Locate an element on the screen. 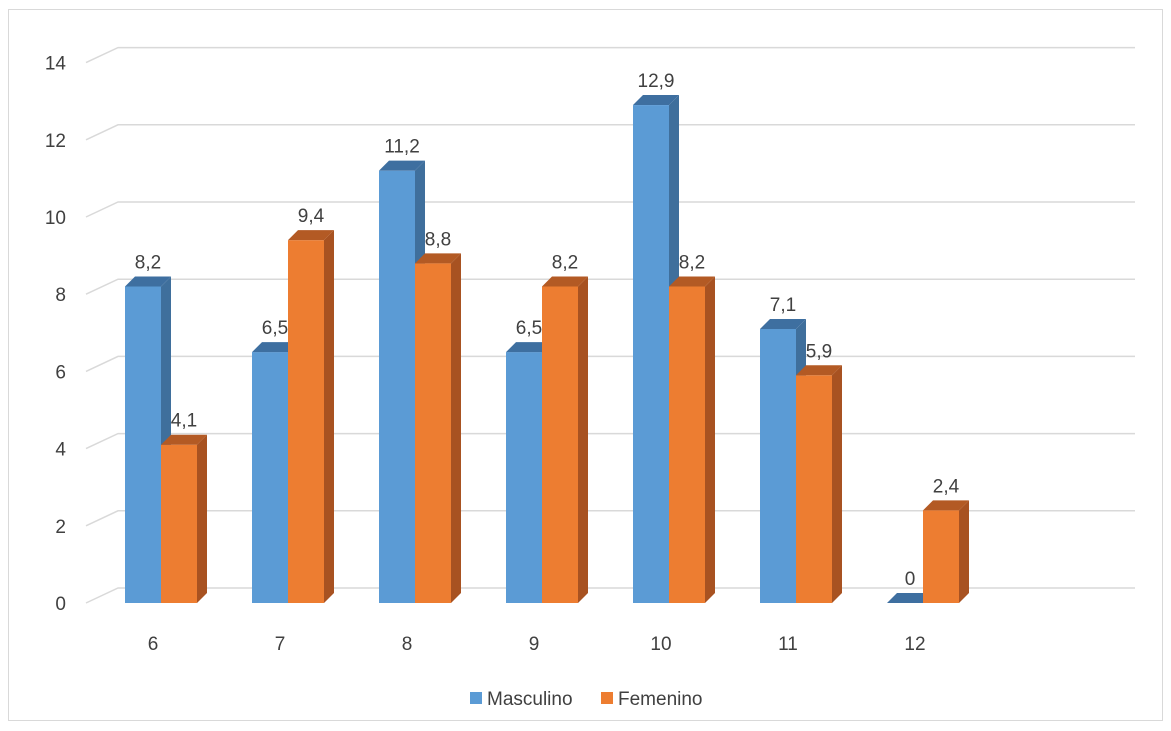 The width and height of the screenshot is (1171, 731). data-label-femenino: 9,4 is located at coordinates (311, 216).